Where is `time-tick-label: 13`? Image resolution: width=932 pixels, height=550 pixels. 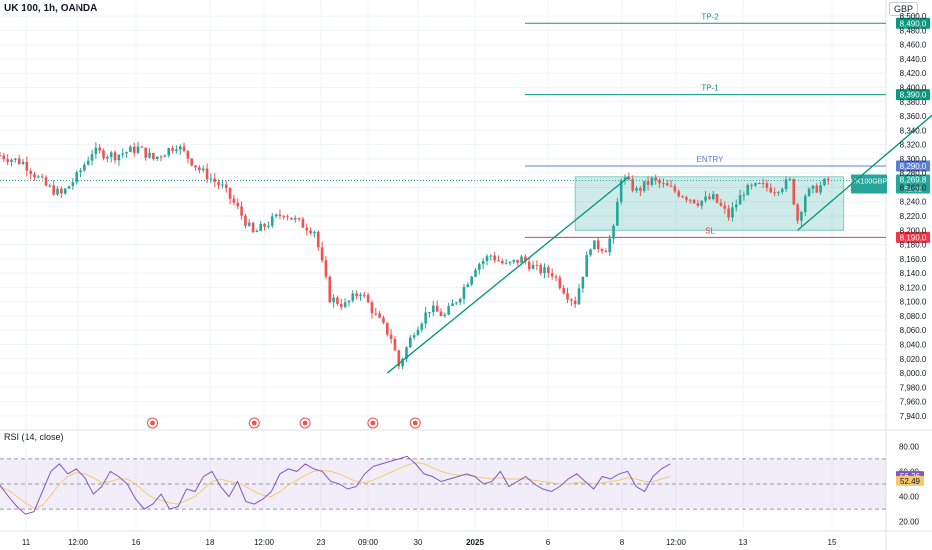
time-tick-label: 13 is located at coordinates (743, 542).